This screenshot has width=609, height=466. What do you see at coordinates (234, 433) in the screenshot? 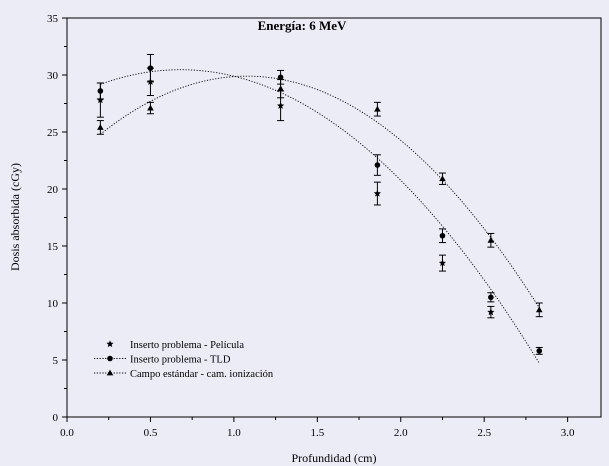
I see `x-tick-label: 1.0` at bounding box center [234, 433].